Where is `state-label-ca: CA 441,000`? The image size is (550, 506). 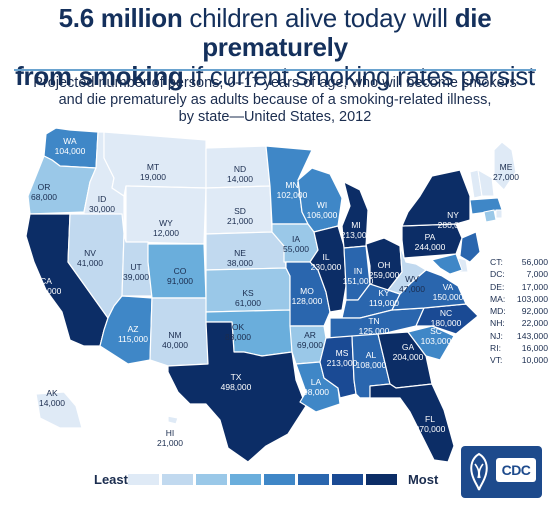
state-label-ca: CA 441,000 is located at coordinates (46, 286).